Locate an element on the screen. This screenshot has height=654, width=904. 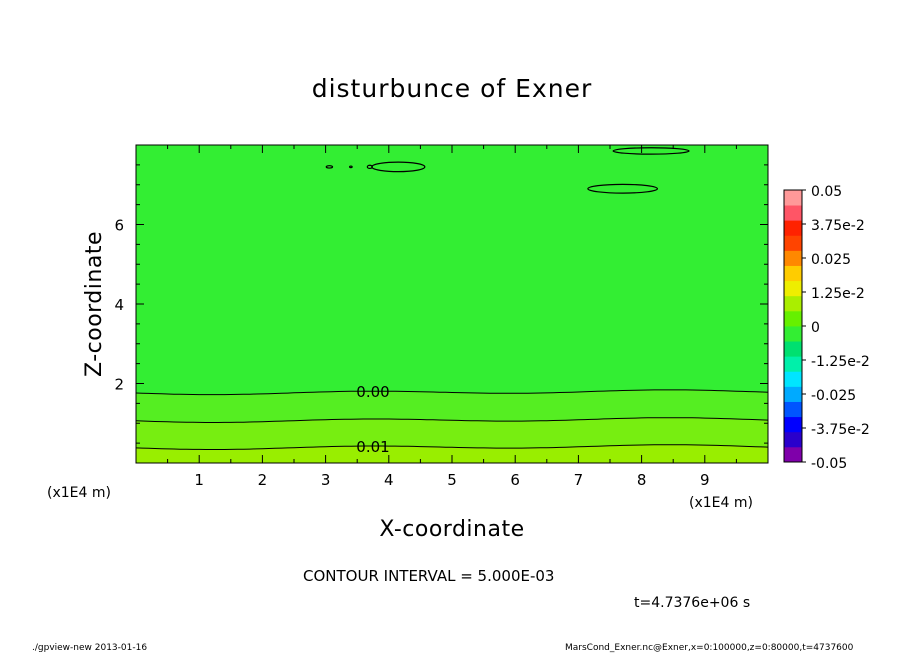
chart-title: disturbunce of Exner is located at coordinates (452, 88).